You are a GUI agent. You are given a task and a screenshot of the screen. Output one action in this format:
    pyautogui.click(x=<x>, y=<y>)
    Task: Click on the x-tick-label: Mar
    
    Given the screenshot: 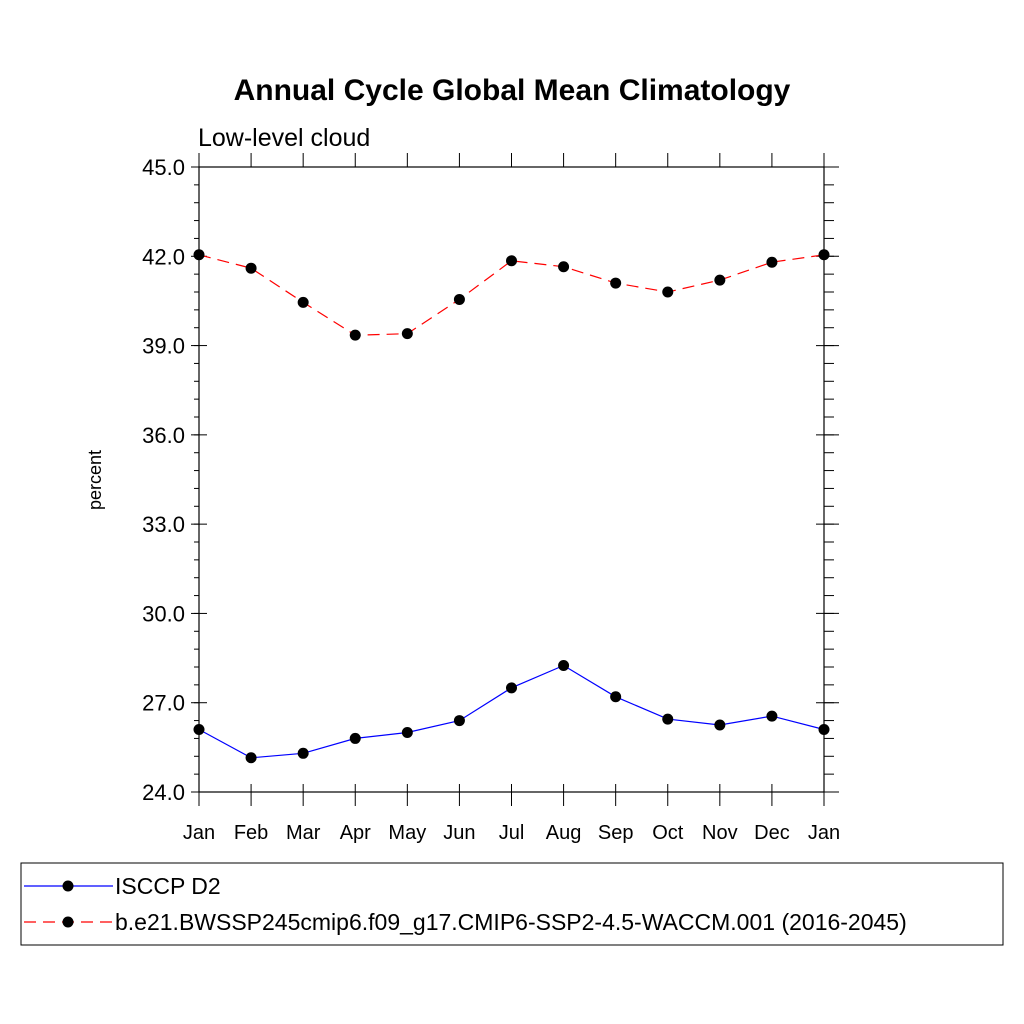 What is the action you would take?
    pyautogui.click(x=303, y=833)
    